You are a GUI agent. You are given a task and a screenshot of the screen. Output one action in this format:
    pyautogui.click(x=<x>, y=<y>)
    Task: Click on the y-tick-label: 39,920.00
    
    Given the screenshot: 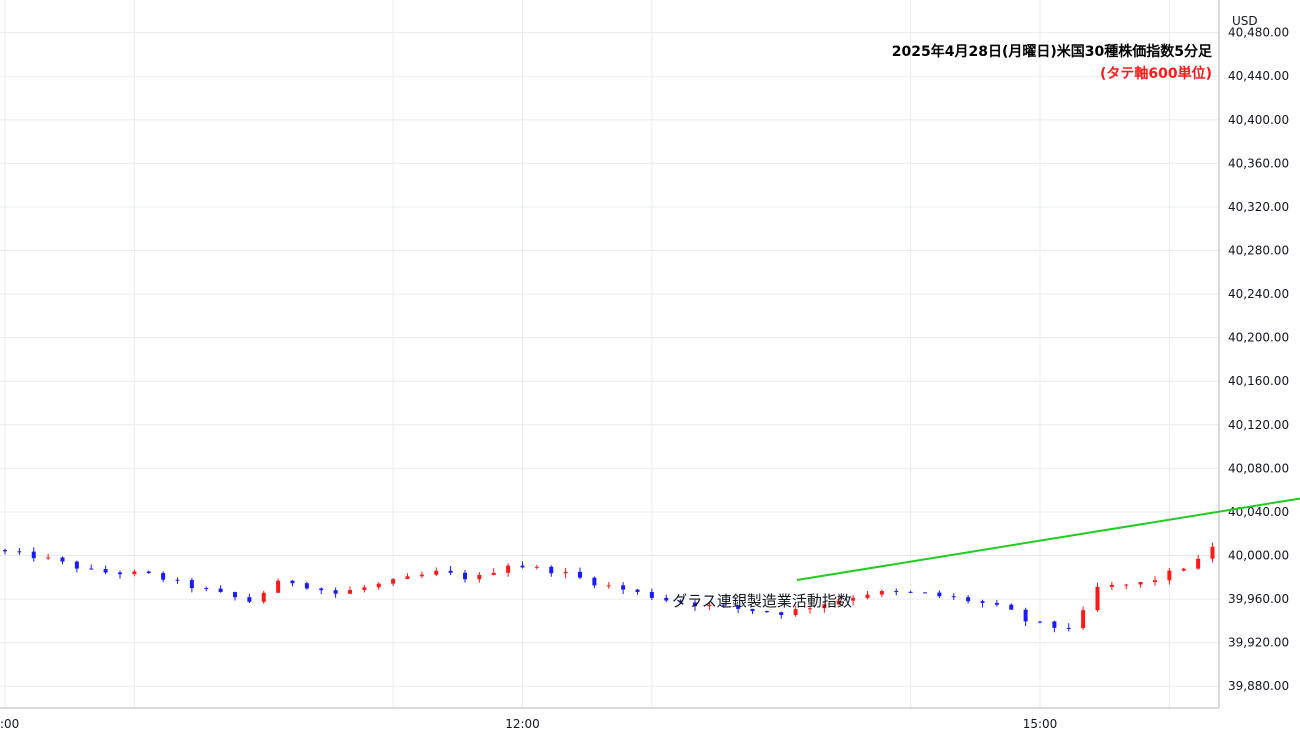 What is the action you would take?
    pyautogui.click(x=1258, y=643)
    